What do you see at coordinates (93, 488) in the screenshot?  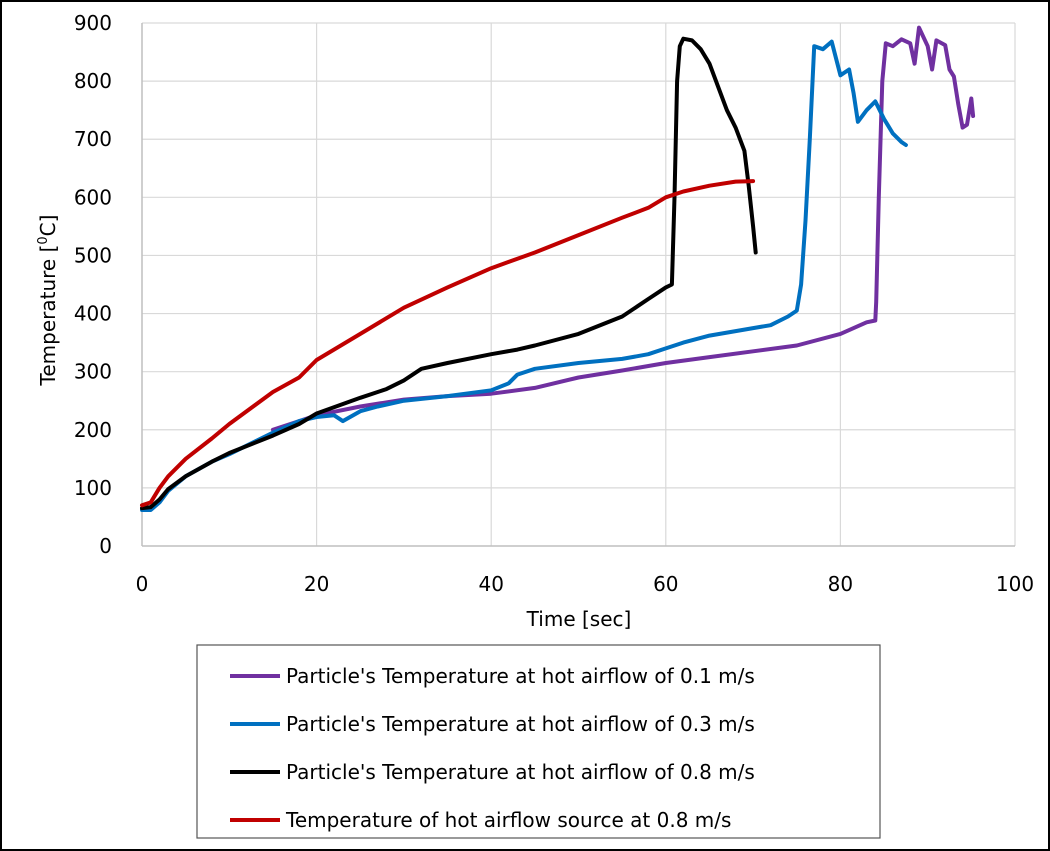 I see `y-tick-label: 100` at bounding box center [93, 488].